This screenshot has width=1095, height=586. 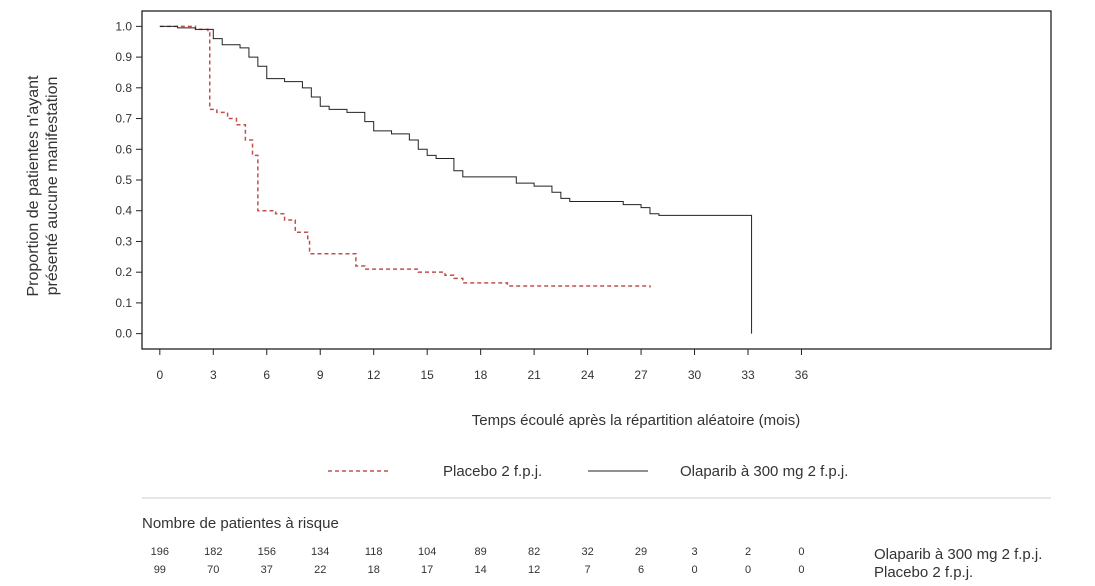 What do you see at coordinates (267, 552) in the screenshot?
I see `risk-value: 156` at bounding box center [267, 552].